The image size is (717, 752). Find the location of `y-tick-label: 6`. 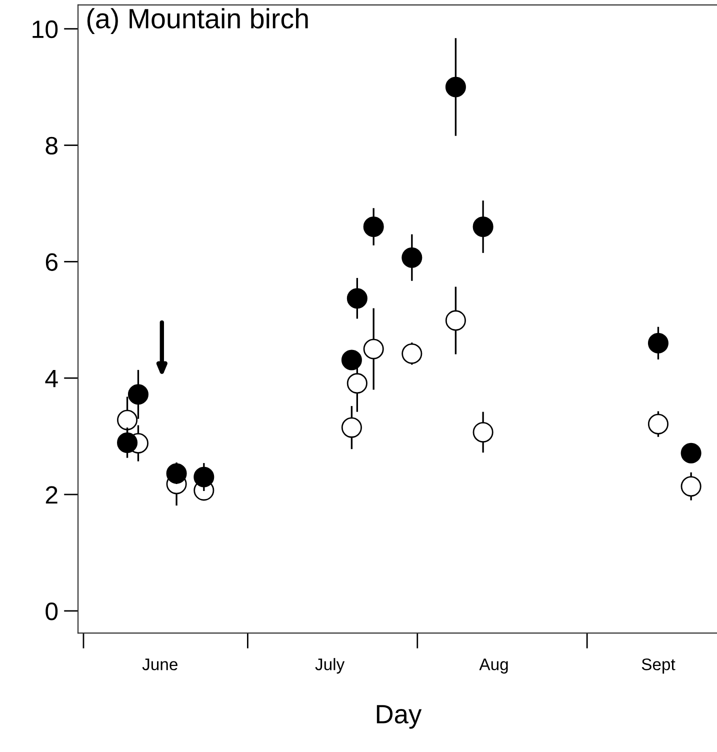

y-tick-label: 6 is located at coordinates (52, 262).